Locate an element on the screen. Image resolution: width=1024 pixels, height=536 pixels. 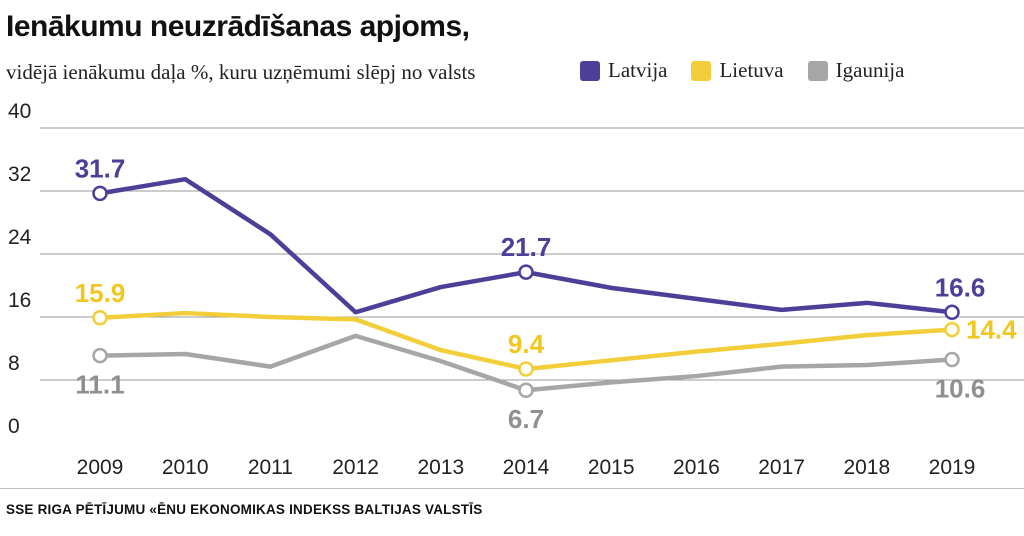
x-tick-label: 2015 is located at coordinates (611, 467).